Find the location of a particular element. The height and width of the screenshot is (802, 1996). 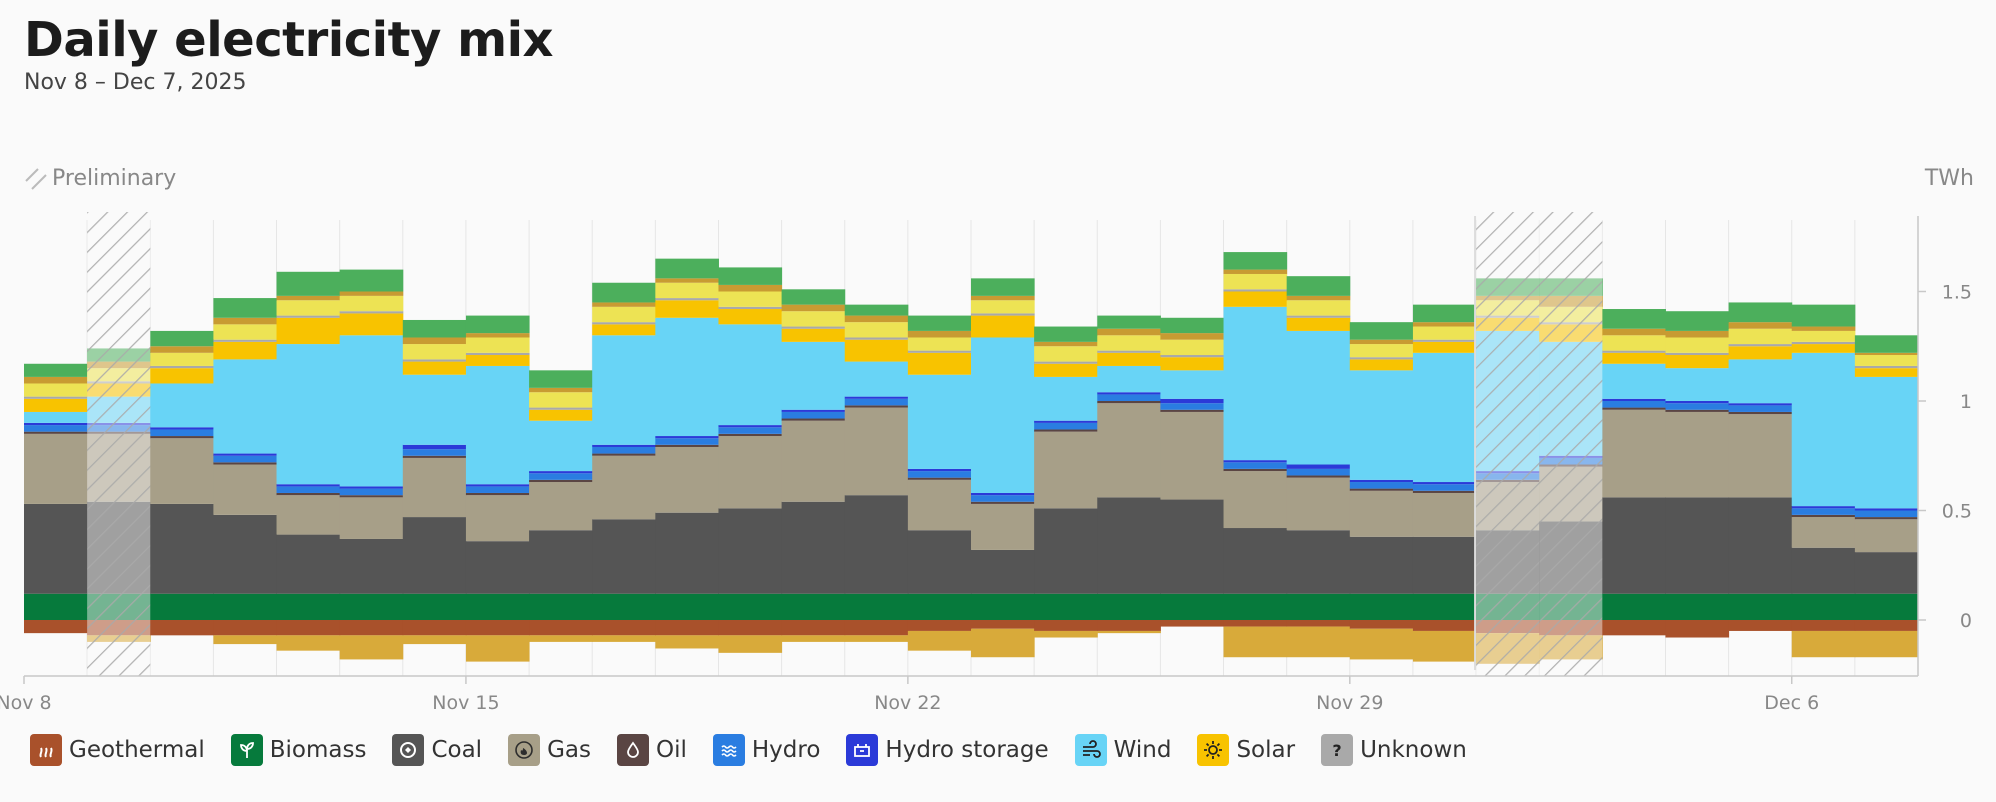

legend-item: Hydro storage is located at coordinates (947, 750).